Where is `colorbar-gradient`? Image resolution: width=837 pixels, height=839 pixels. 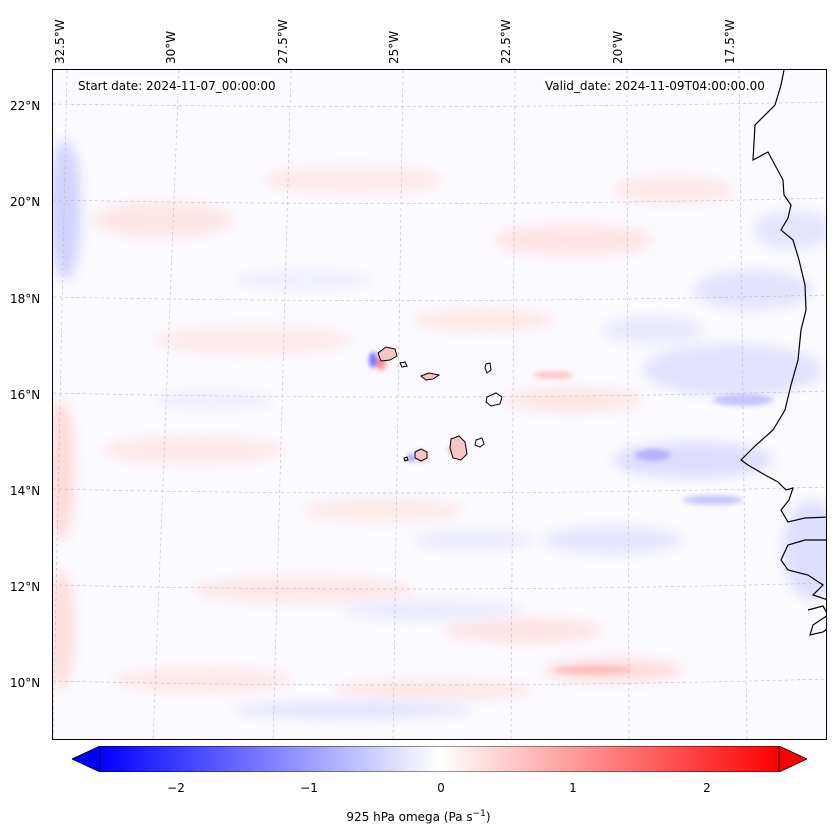 colorbar-gradient is located at coordinates (439, 759).